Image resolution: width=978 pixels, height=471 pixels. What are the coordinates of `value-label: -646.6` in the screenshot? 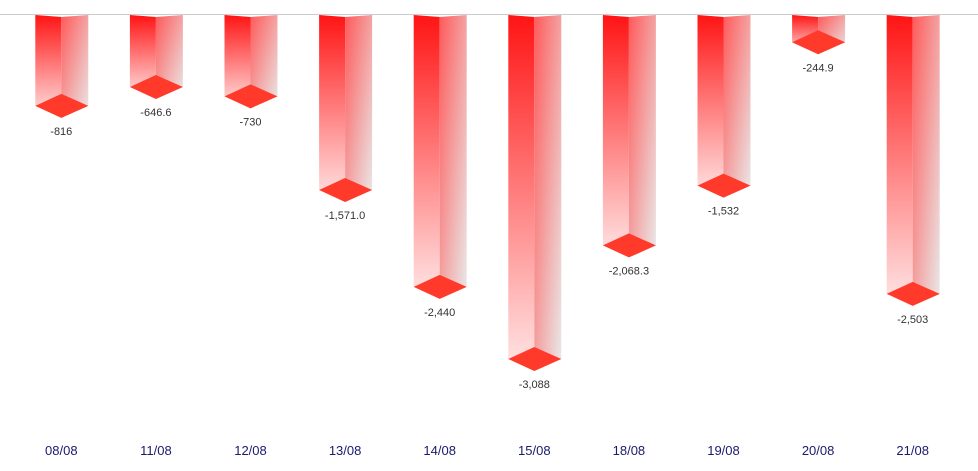 It's located at (155, 113).